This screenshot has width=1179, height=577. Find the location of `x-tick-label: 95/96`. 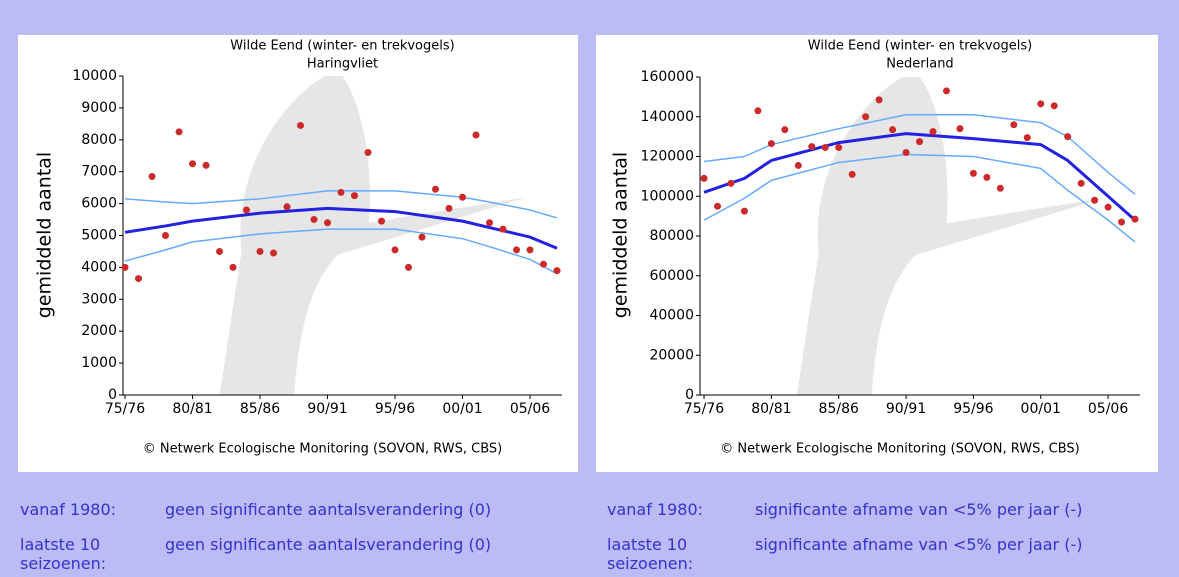

x-tick-label: 95/96 is located at coordinates (395, 409).